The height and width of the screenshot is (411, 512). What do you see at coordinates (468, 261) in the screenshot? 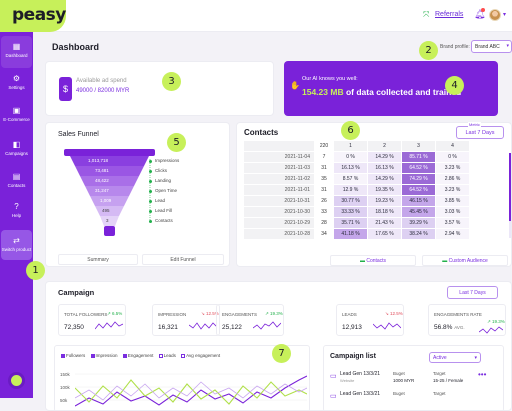
I see `custom-audience-label: Custom Audience` at bounding box center [468, 261].